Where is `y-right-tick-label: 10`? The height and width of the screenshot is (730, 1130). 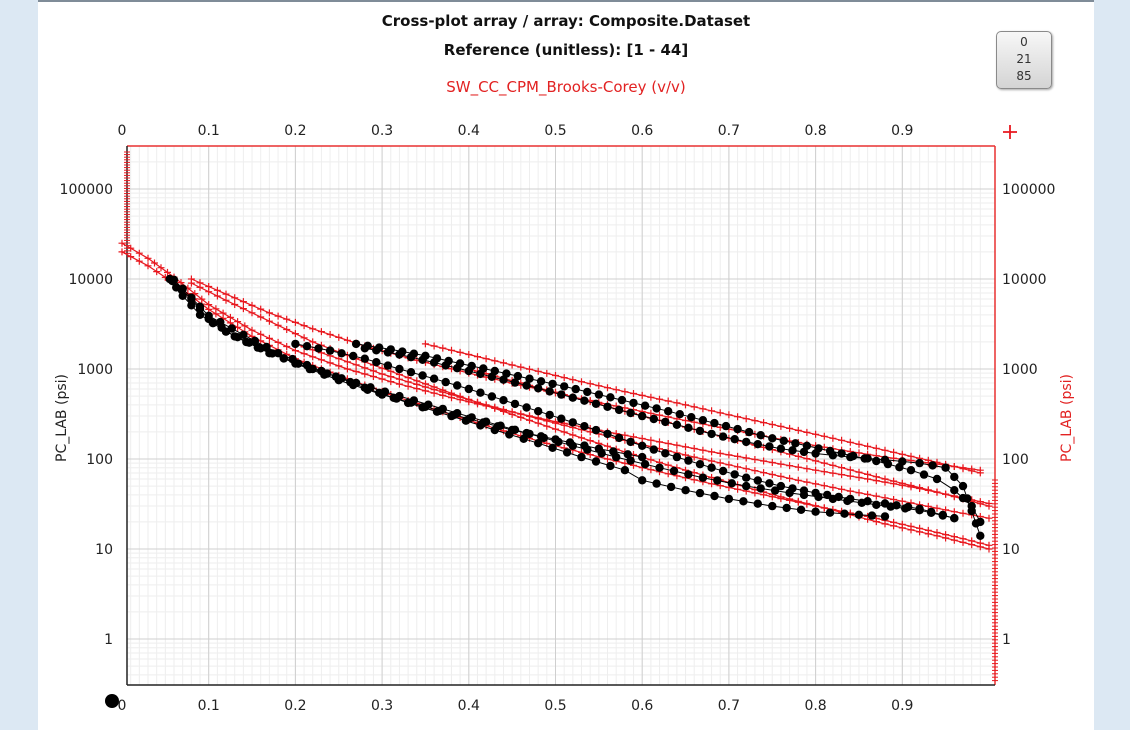
y-right-tick-label: 10 is located at coordinates (1011, 550).